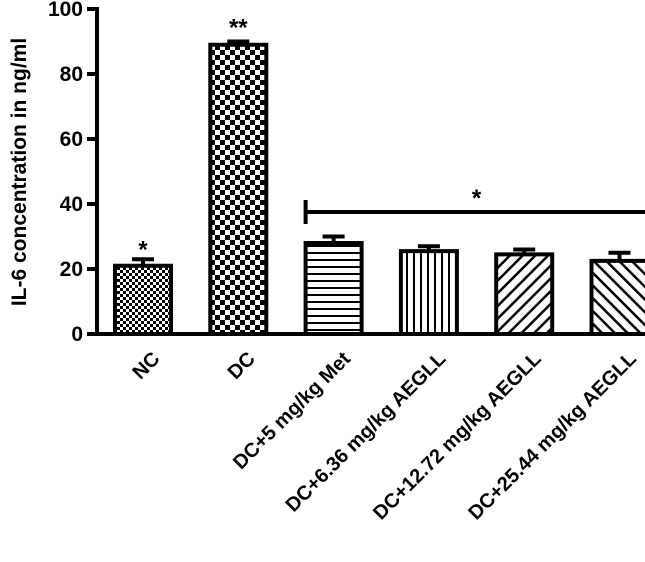 The height and width of the screenshot is (562, 645). What do you see at coordinates (146, 366) in the screenshot?
I see `x-category-label: NC` at bounding box center [146, 366].